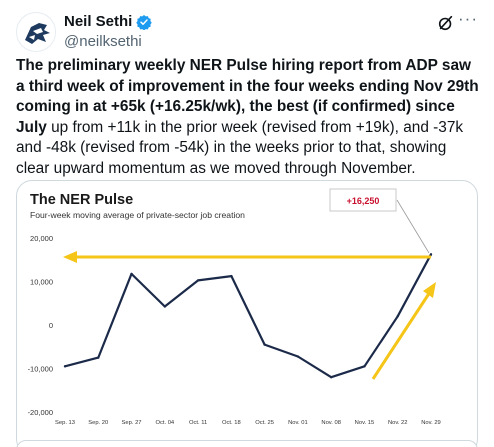 The height and width of the screenshot is (447, 494). Describe the element at coordinates (401, 335) in the screenshot. I see `highlight-arrow-diagonal` at that location.